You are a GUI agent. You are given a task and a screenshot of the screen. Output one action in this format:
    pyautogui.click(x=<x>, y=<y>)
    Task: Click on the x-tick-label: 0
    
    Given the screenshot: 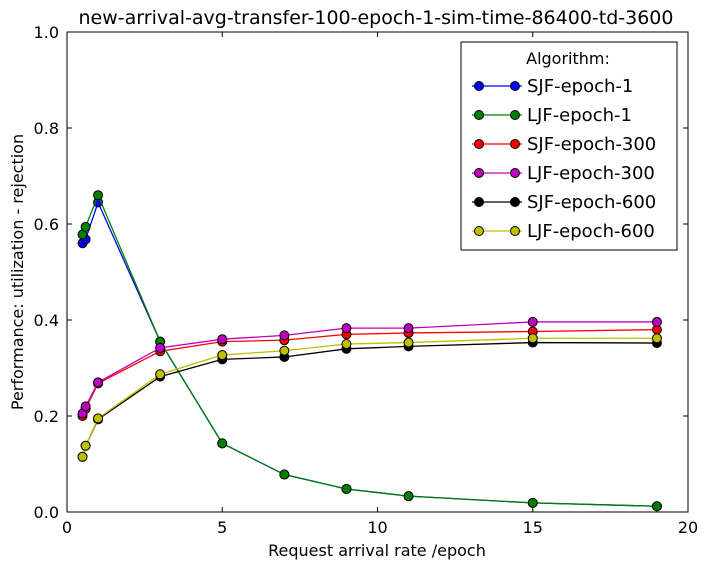 What is the action you would take?
    pyautogui.click(x=67, y=527)
    